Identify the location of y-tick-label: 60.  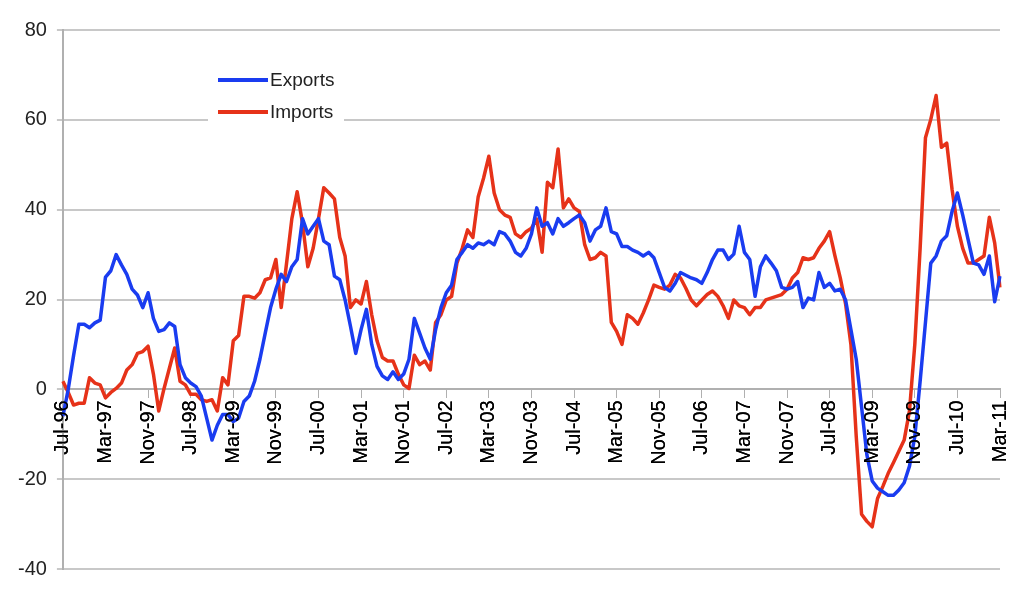
(35, 118).